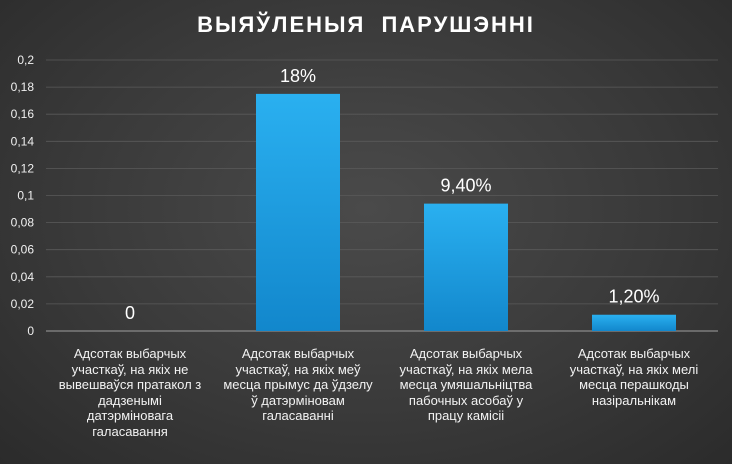  Describe the element at coordinates (23, 168) in the screenshot. I see `y-tick-label: 0,12` at that location.